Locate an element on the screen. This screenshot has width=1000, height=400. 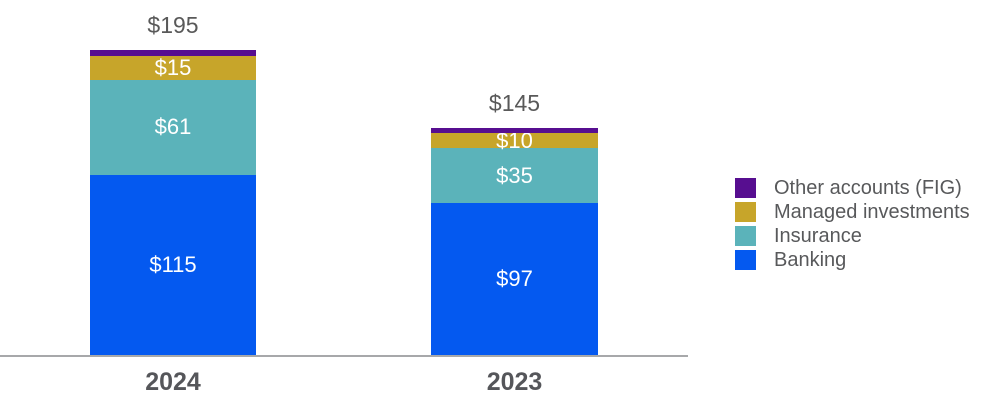
total-label-2023: $145 is located at coordinates (514, 102).